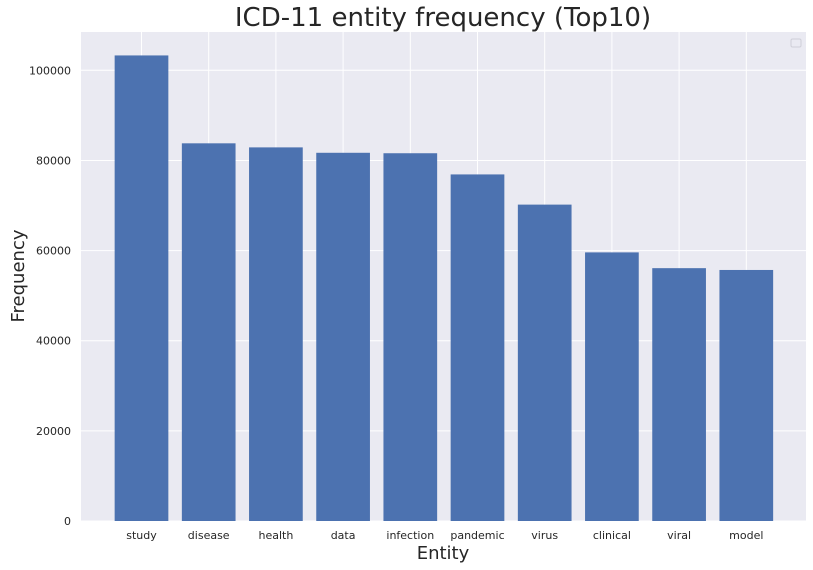 The height and width of the screenshot is (570, 813). Describe the element at coordinates (544, 535) in the screenshot. I see `x-tick-label: virus` at that location.